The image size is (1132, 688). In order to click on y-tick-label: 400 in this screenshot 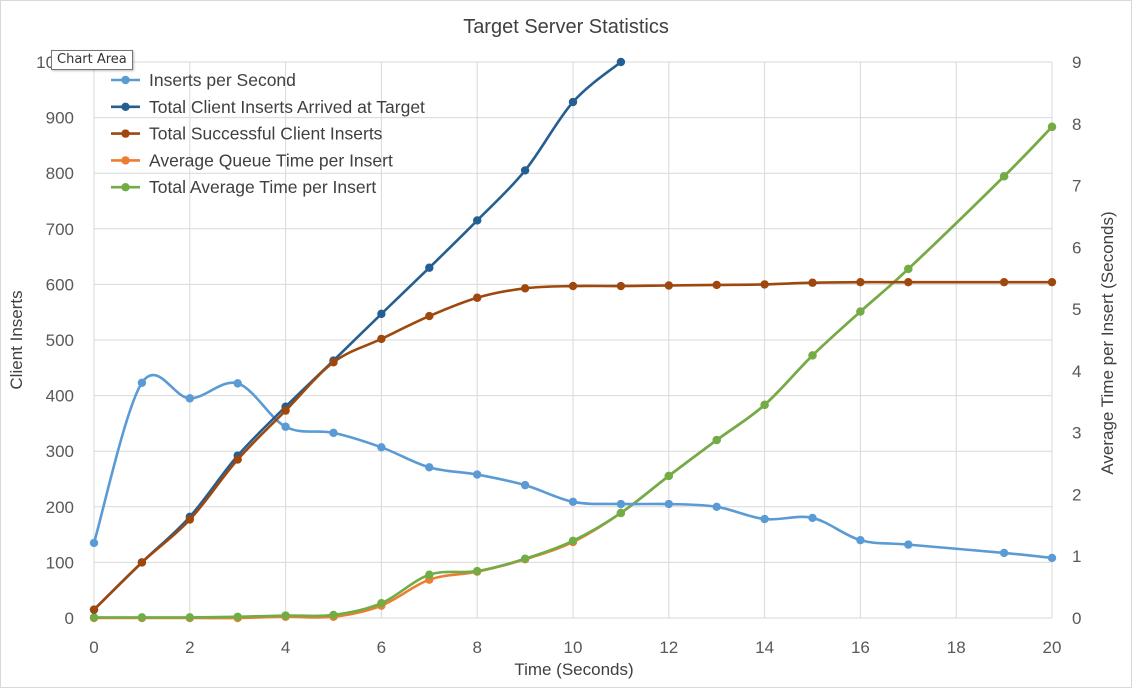, I will do `click(60, 396)`.